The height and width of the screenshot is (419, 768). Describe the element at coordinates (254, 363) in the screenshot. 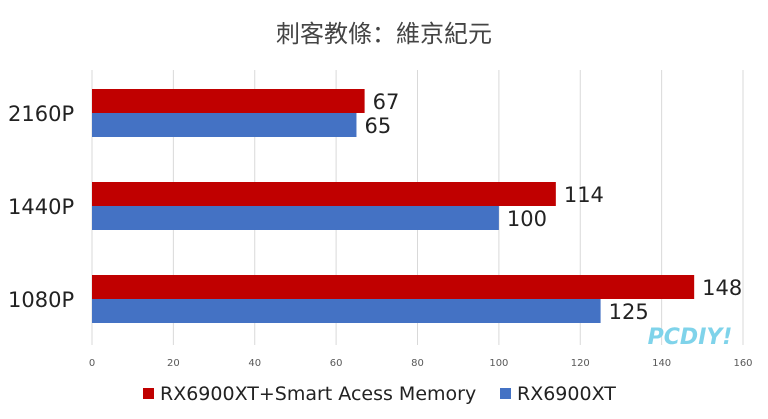

I see `x-tick-label: 40` at that location.